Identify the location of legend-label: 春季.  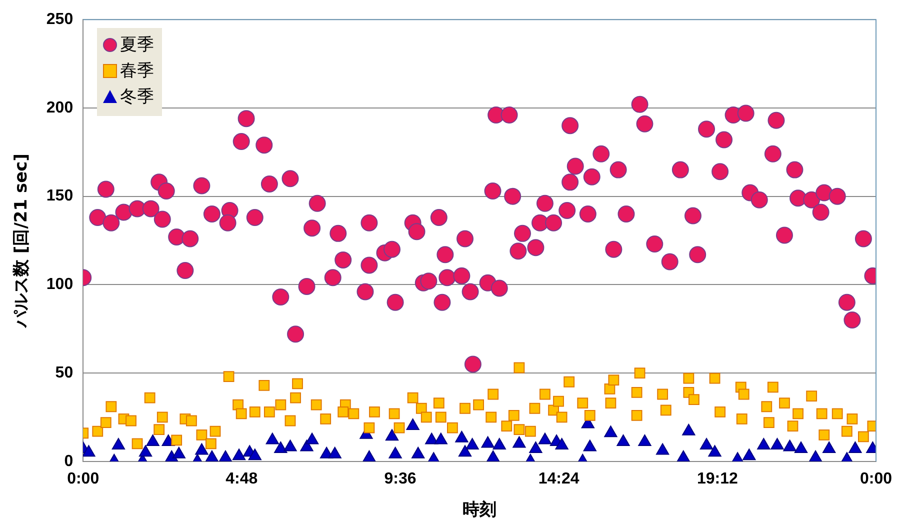
(137, 70).